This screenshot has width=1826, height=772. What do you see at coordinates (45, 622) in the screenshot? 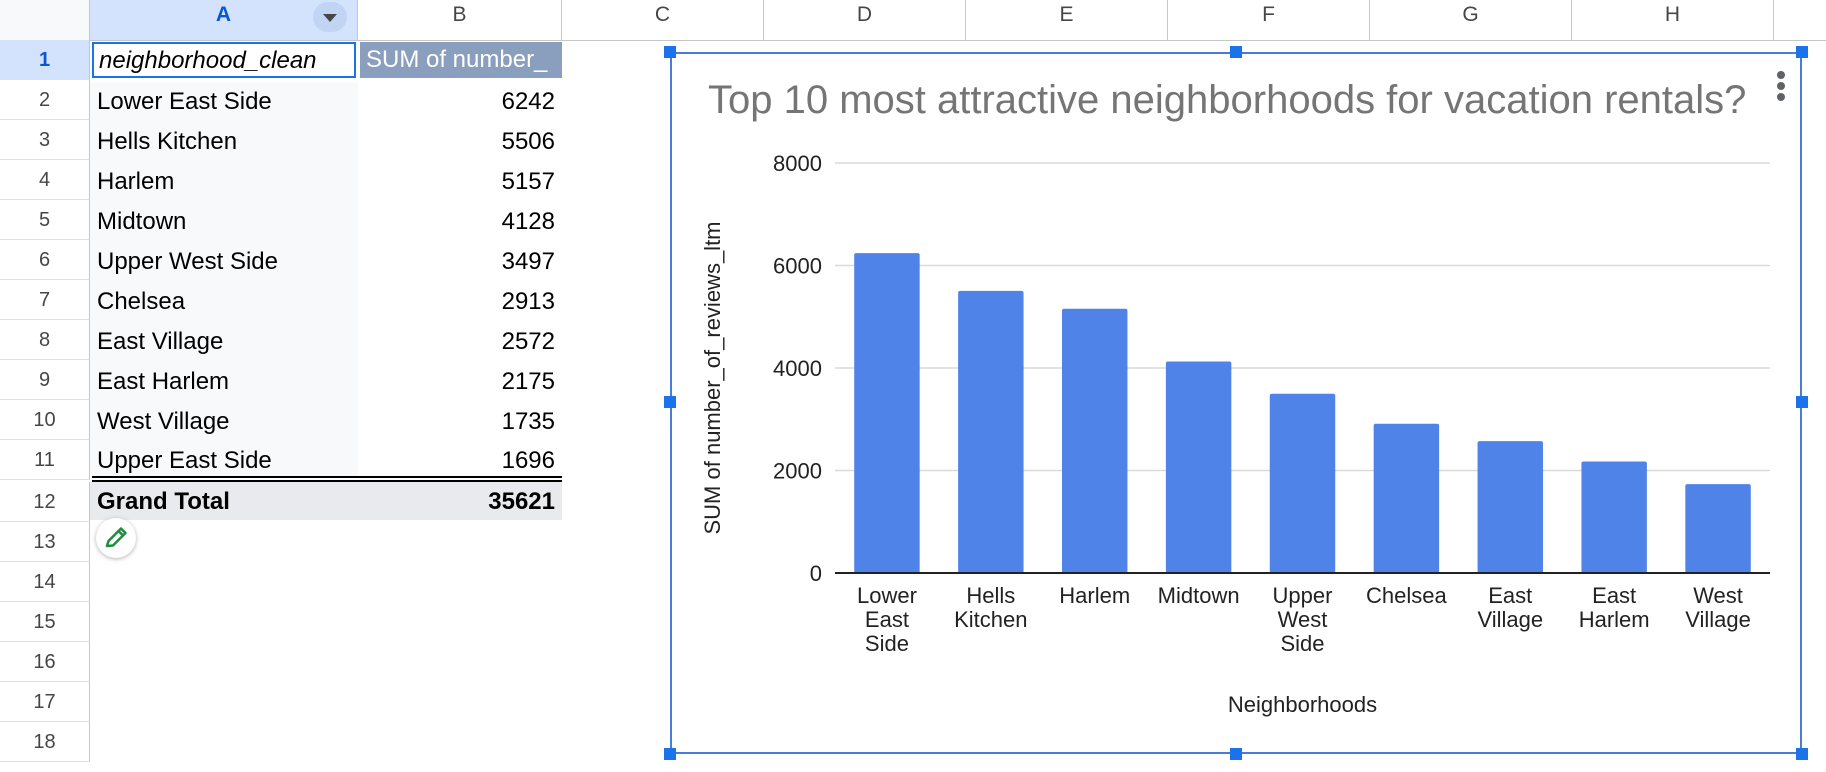
I see `row-header-15: 15` at bounding box center [45, 622].